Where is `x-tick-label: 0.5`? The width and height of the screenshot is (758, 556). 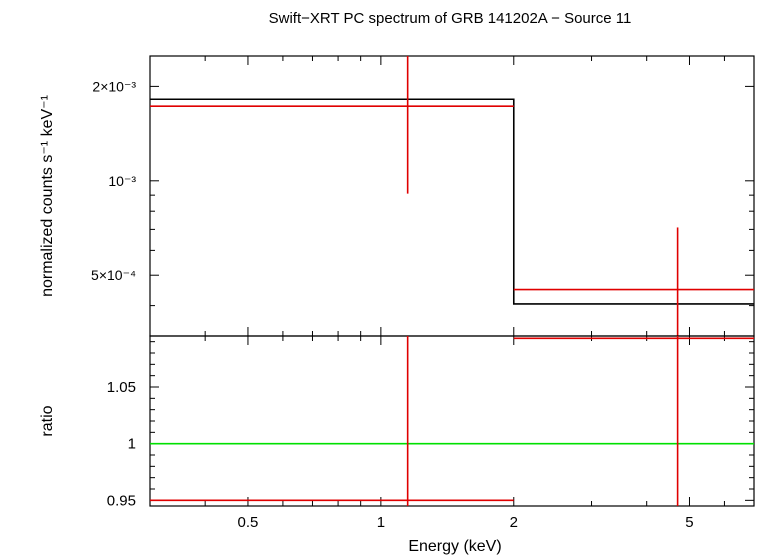 x-tick-label: 0.5 is located at coordinates (248, 522).